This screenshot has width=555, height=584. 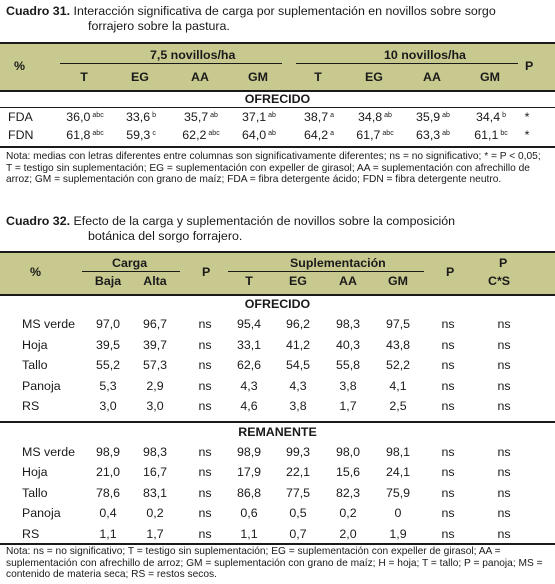 I want to click on cuadro31-cell: 64,0 ab, so click(x=259, y=135).